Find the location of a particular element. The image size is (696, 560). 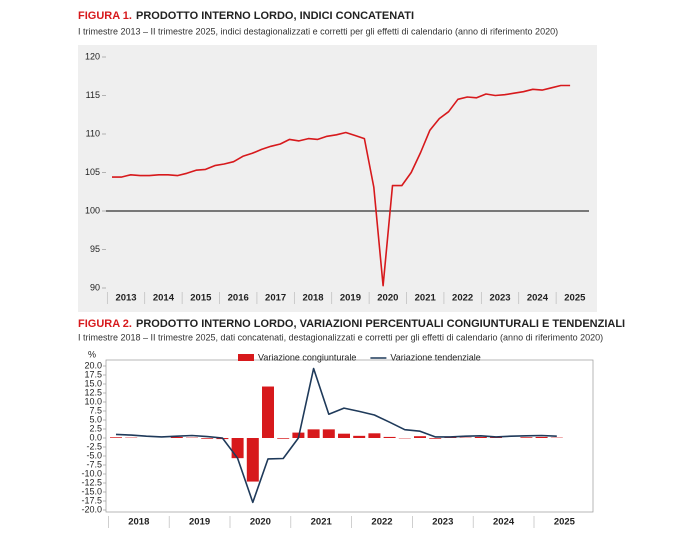

x-tick-label: 2014 is located at coordinates (164, 298).